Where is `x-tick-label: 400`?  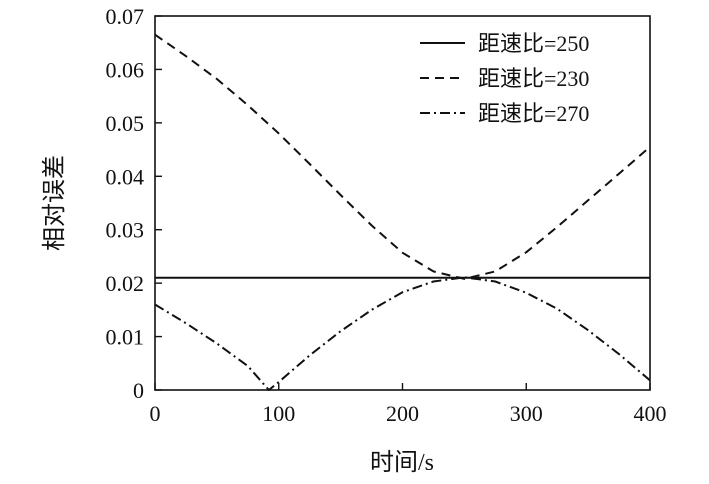
x-tick-label: 400 is located at coordinates (650, 413).